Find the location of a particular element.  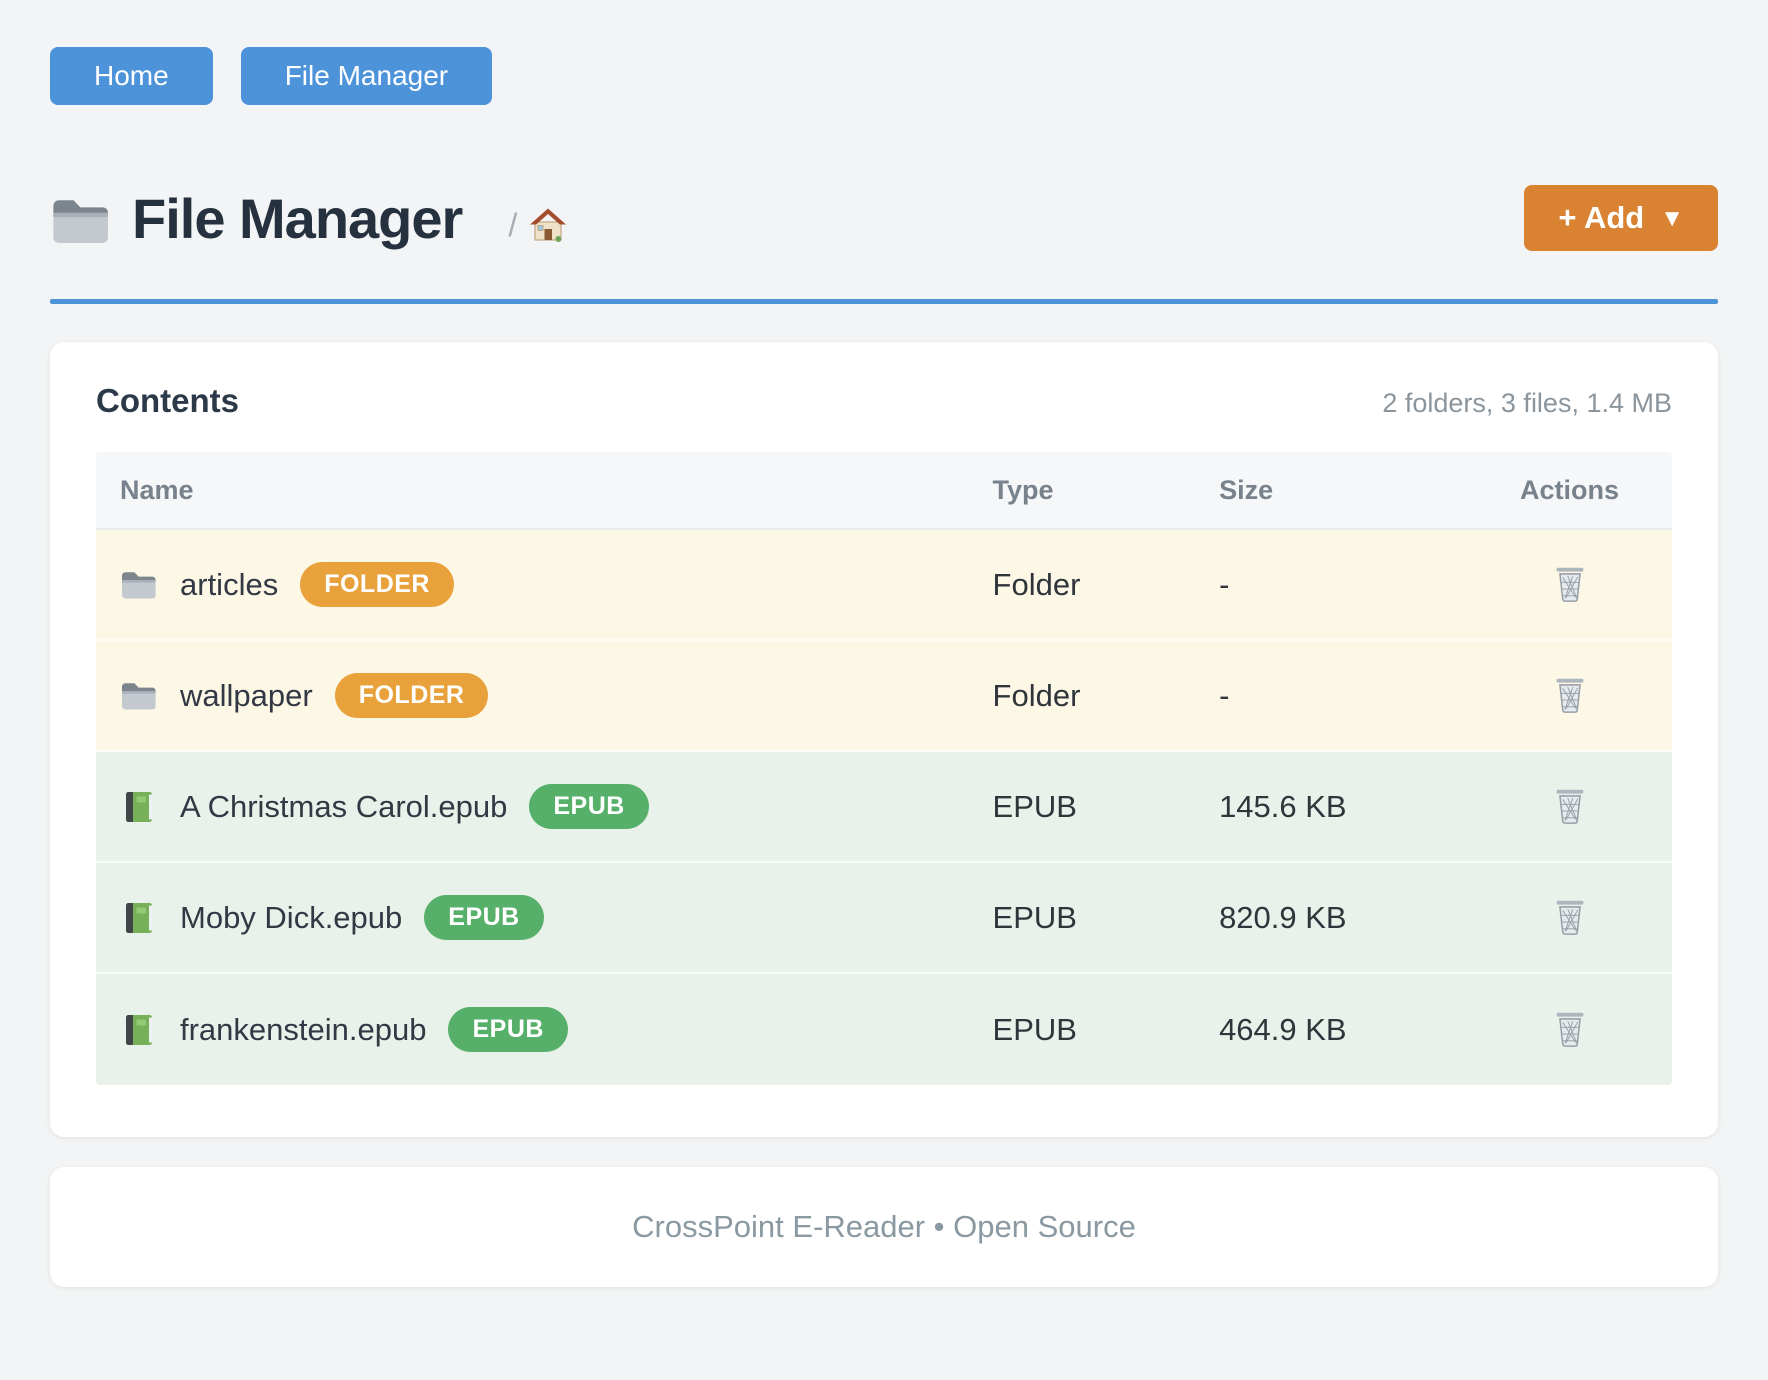

column-header-size: Size is located at coordinates (1246, 489).